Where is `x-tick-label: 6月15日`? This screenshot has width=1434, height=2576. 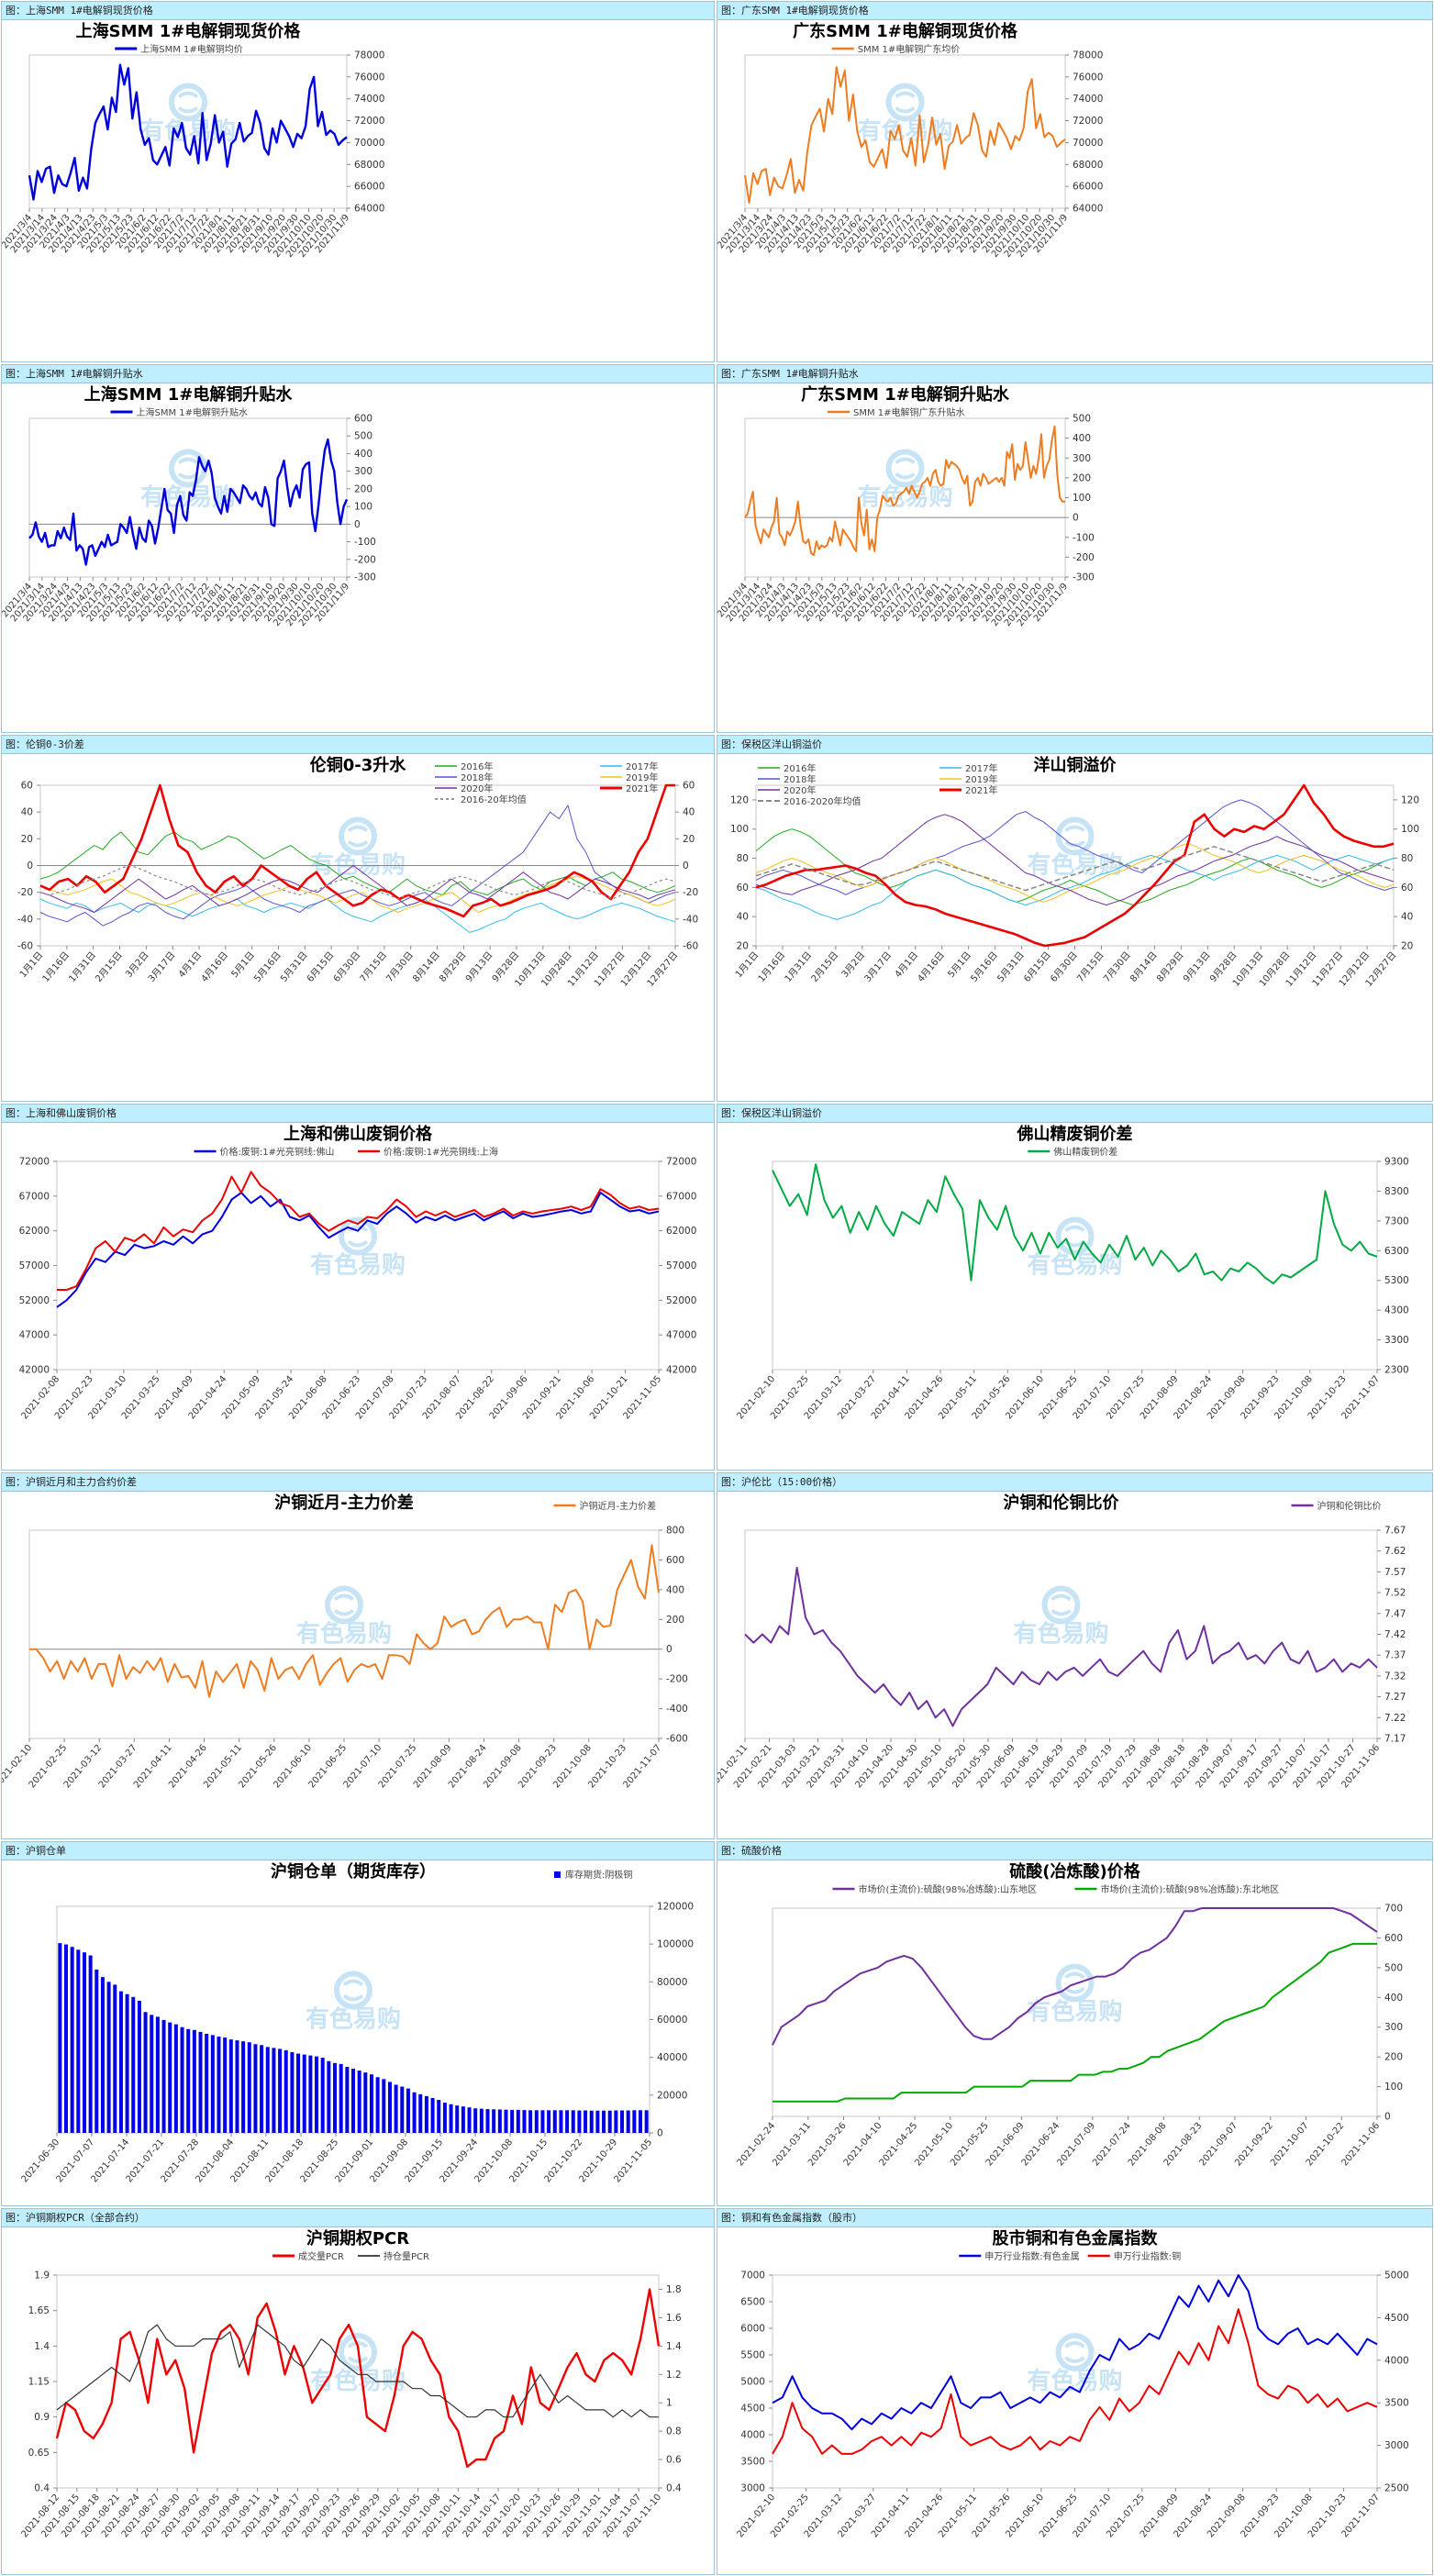 x-tick-label: 6月15日 is located at coordinates (320, 966).